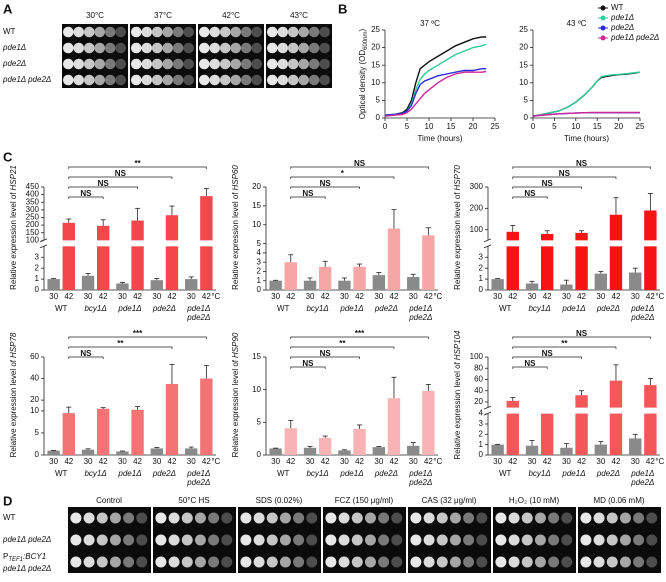 The width and height of the screenshot is (666, 582). What do you see at coordinates (120, 177) in the screenshot?
I see `significance-bracket` at bounding box center [120, 177].